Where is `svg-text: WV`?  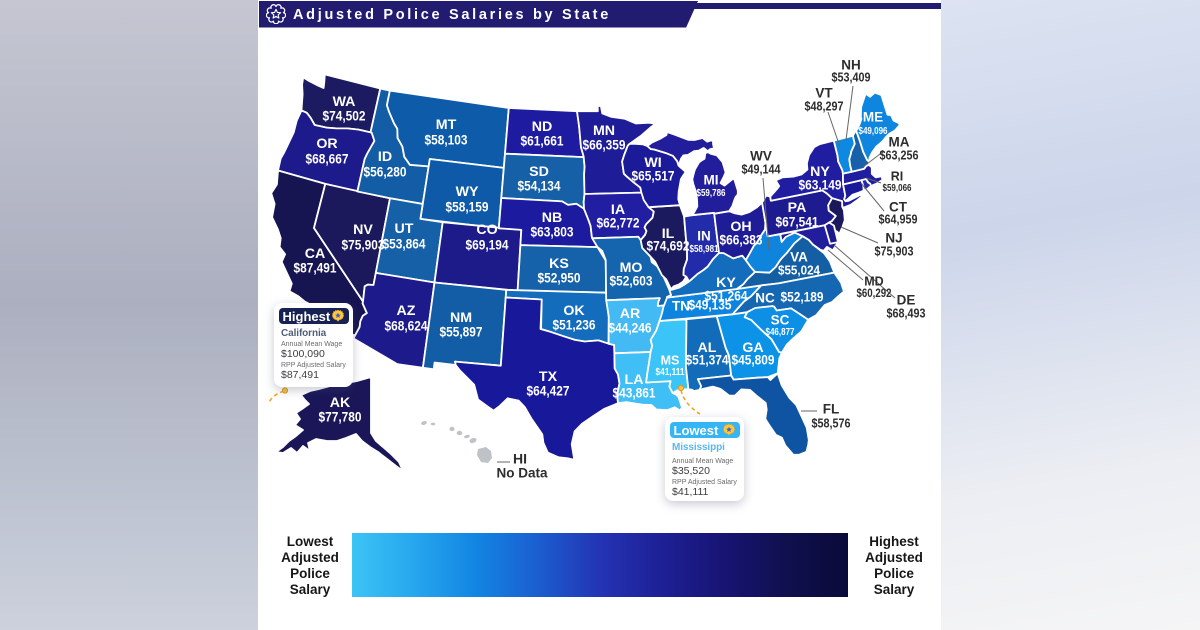
svg-text: WV is located at coordinates (761, 156).